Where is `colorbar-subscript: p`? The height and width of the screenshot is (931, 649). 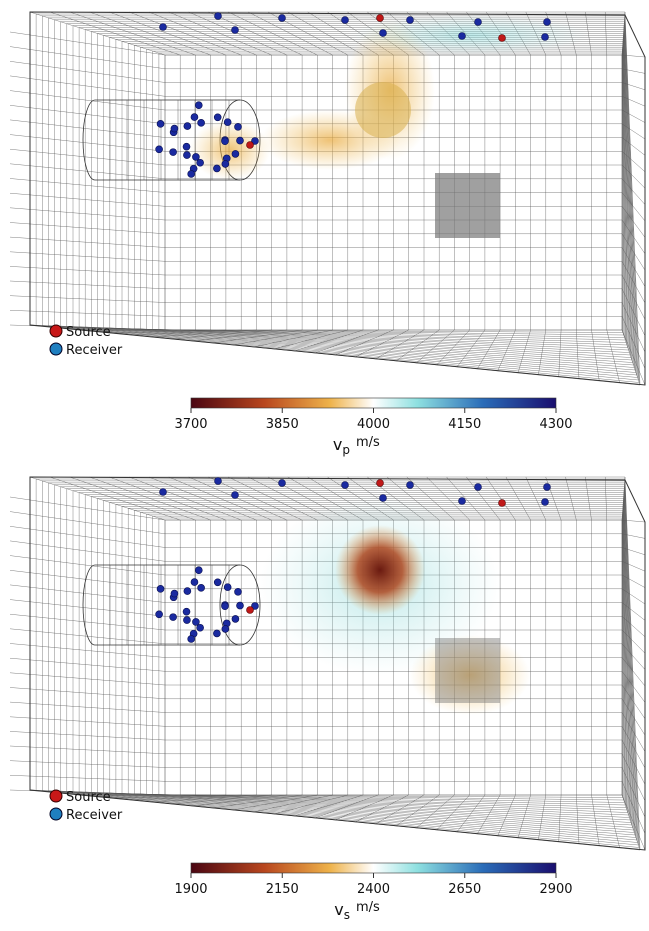
colorbar-subscript: p is located at coordinates (346, 450).